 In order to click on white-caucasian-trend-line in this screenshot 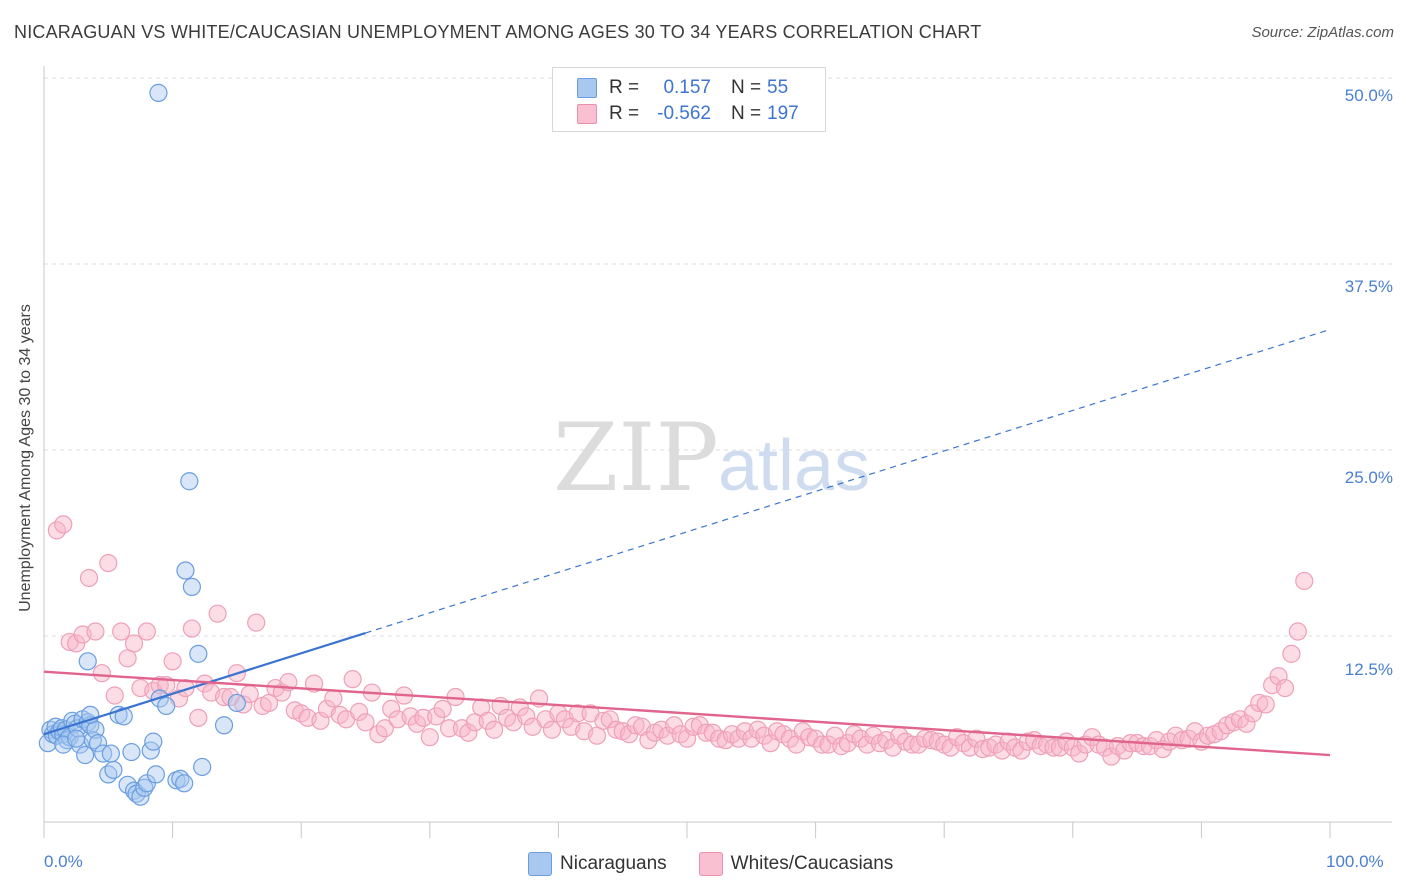, I will do `click(687, 713)`.